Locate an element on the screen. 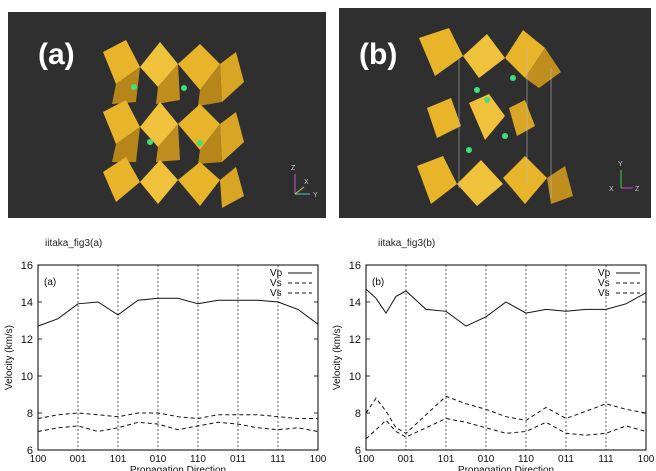 This screenshot has width=656, height=471. octahedra-layer-top-b is located at coordinates (490, 58).